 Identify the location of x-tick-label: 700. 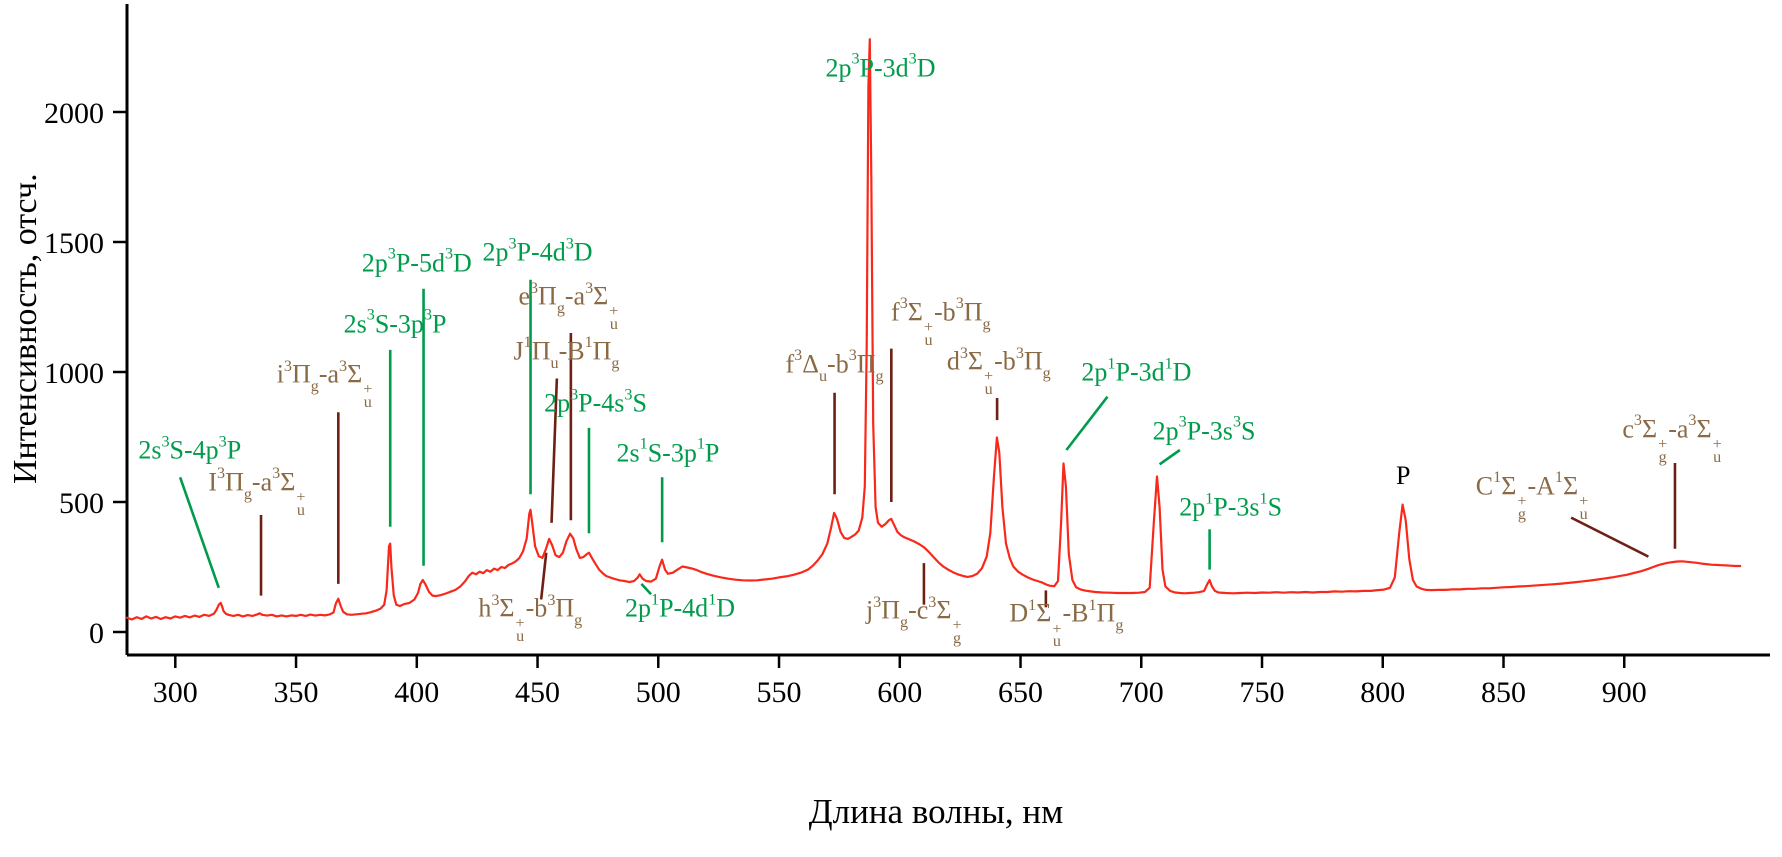
(1141, 692).